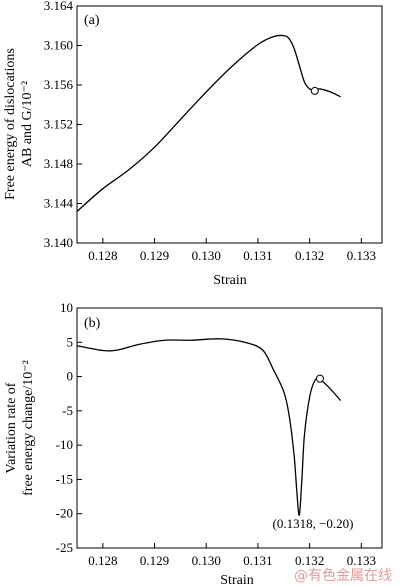  Describe the element at coordinates (58, 242) in the screenshot. I see `panel-a-y-tick-label-0: 3.140` at that location.